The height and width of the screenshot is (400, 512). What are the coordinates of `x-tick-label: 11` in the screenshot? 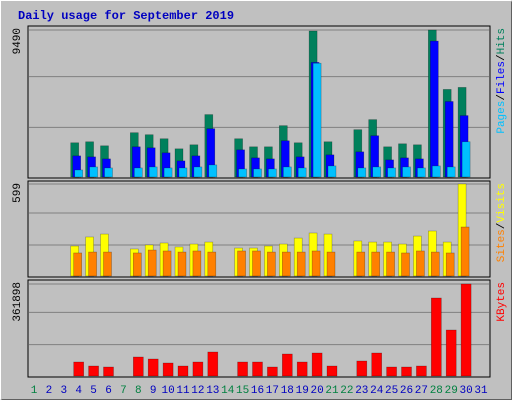 It's located at (183, 391).